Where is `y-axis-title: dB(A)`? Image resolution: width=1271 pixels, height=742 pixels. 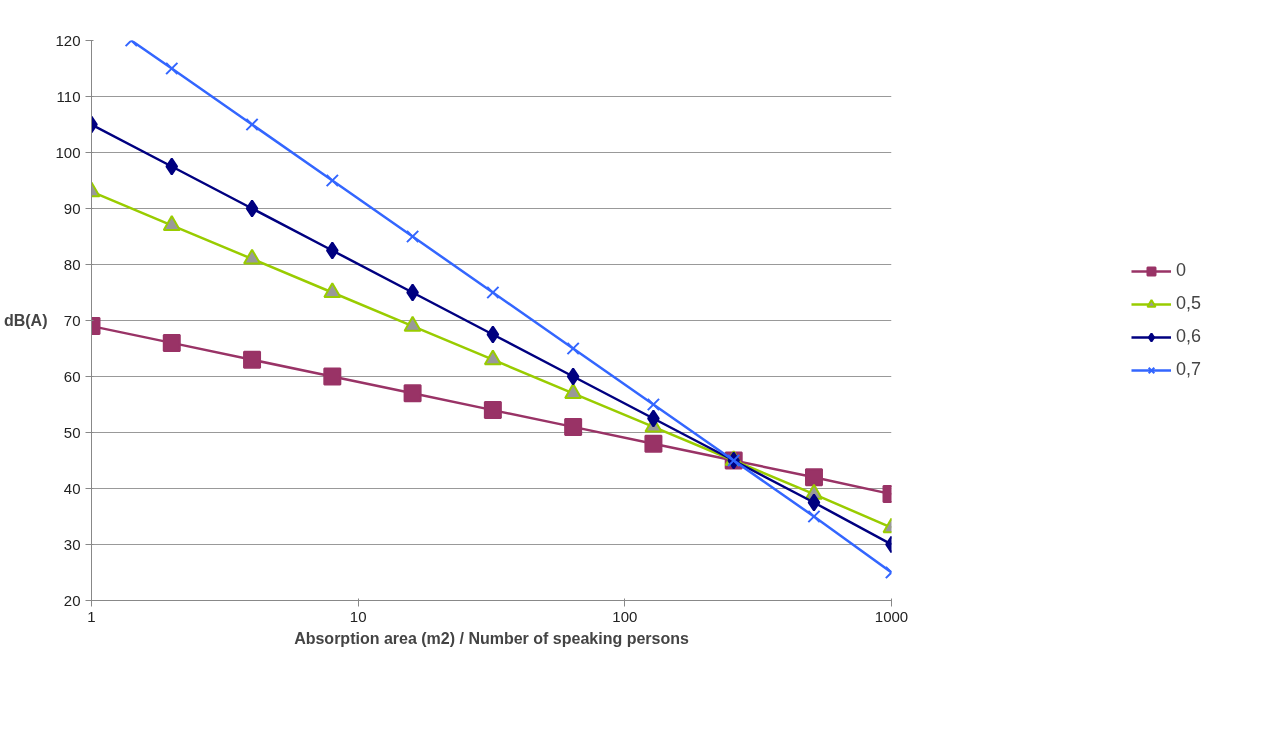 y-axis-title: dB(A) is located at coordinates (25, 320).